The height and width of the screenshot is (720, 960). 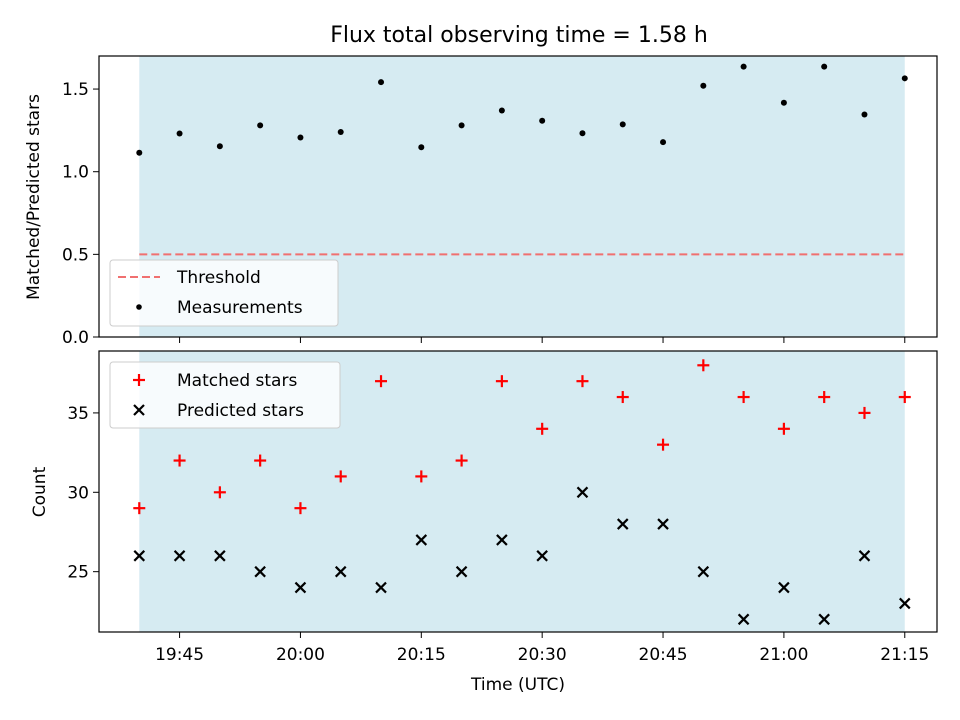 I want to click on top-legend-box, so click(x=224, y=293).